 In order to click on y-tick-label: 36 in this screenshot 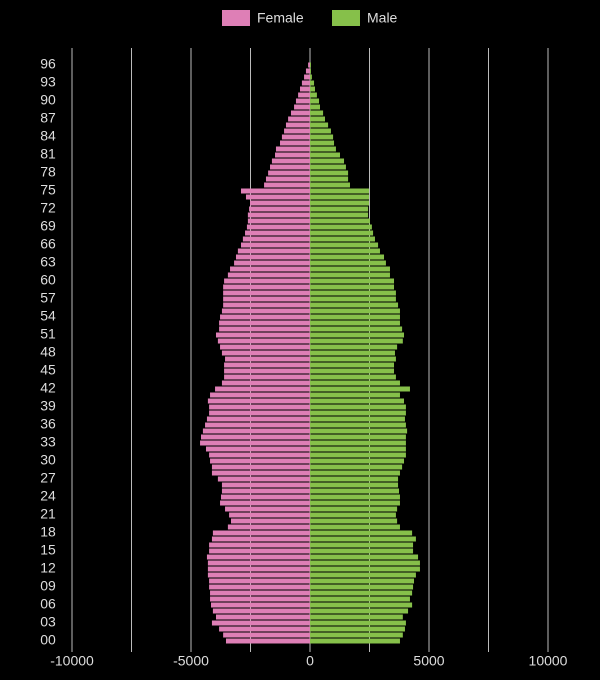, I will do `click(48, 424)`.